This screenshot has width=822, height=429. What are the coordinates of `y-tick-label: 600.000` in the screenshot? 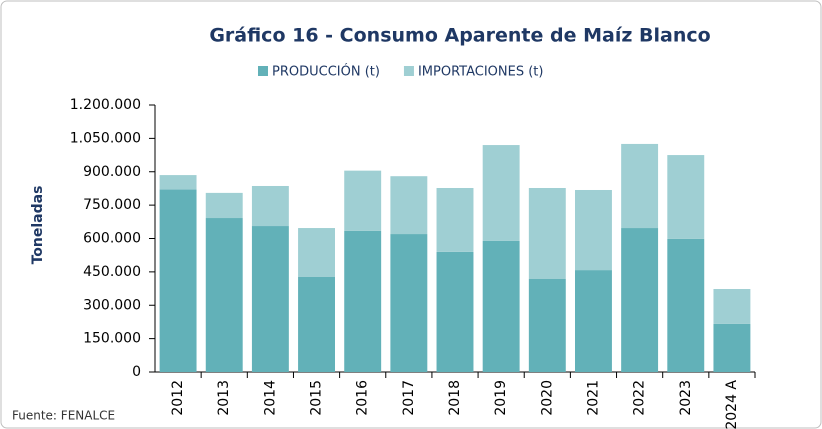 It's located at (112, 239).